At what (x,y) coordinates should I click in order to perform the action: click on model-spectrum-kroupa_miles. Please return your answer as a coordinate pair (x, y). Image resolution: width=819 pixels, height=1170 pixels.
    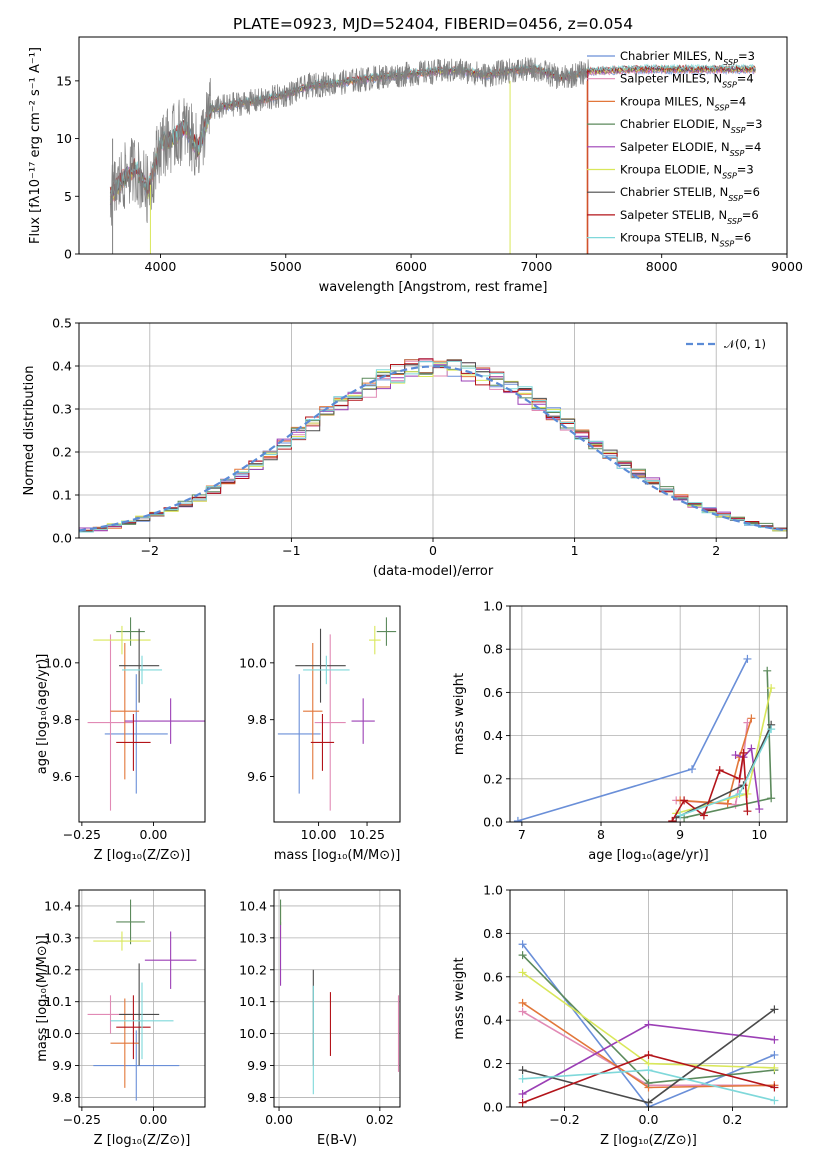
    Looking at the image, I should click on (432, 135).